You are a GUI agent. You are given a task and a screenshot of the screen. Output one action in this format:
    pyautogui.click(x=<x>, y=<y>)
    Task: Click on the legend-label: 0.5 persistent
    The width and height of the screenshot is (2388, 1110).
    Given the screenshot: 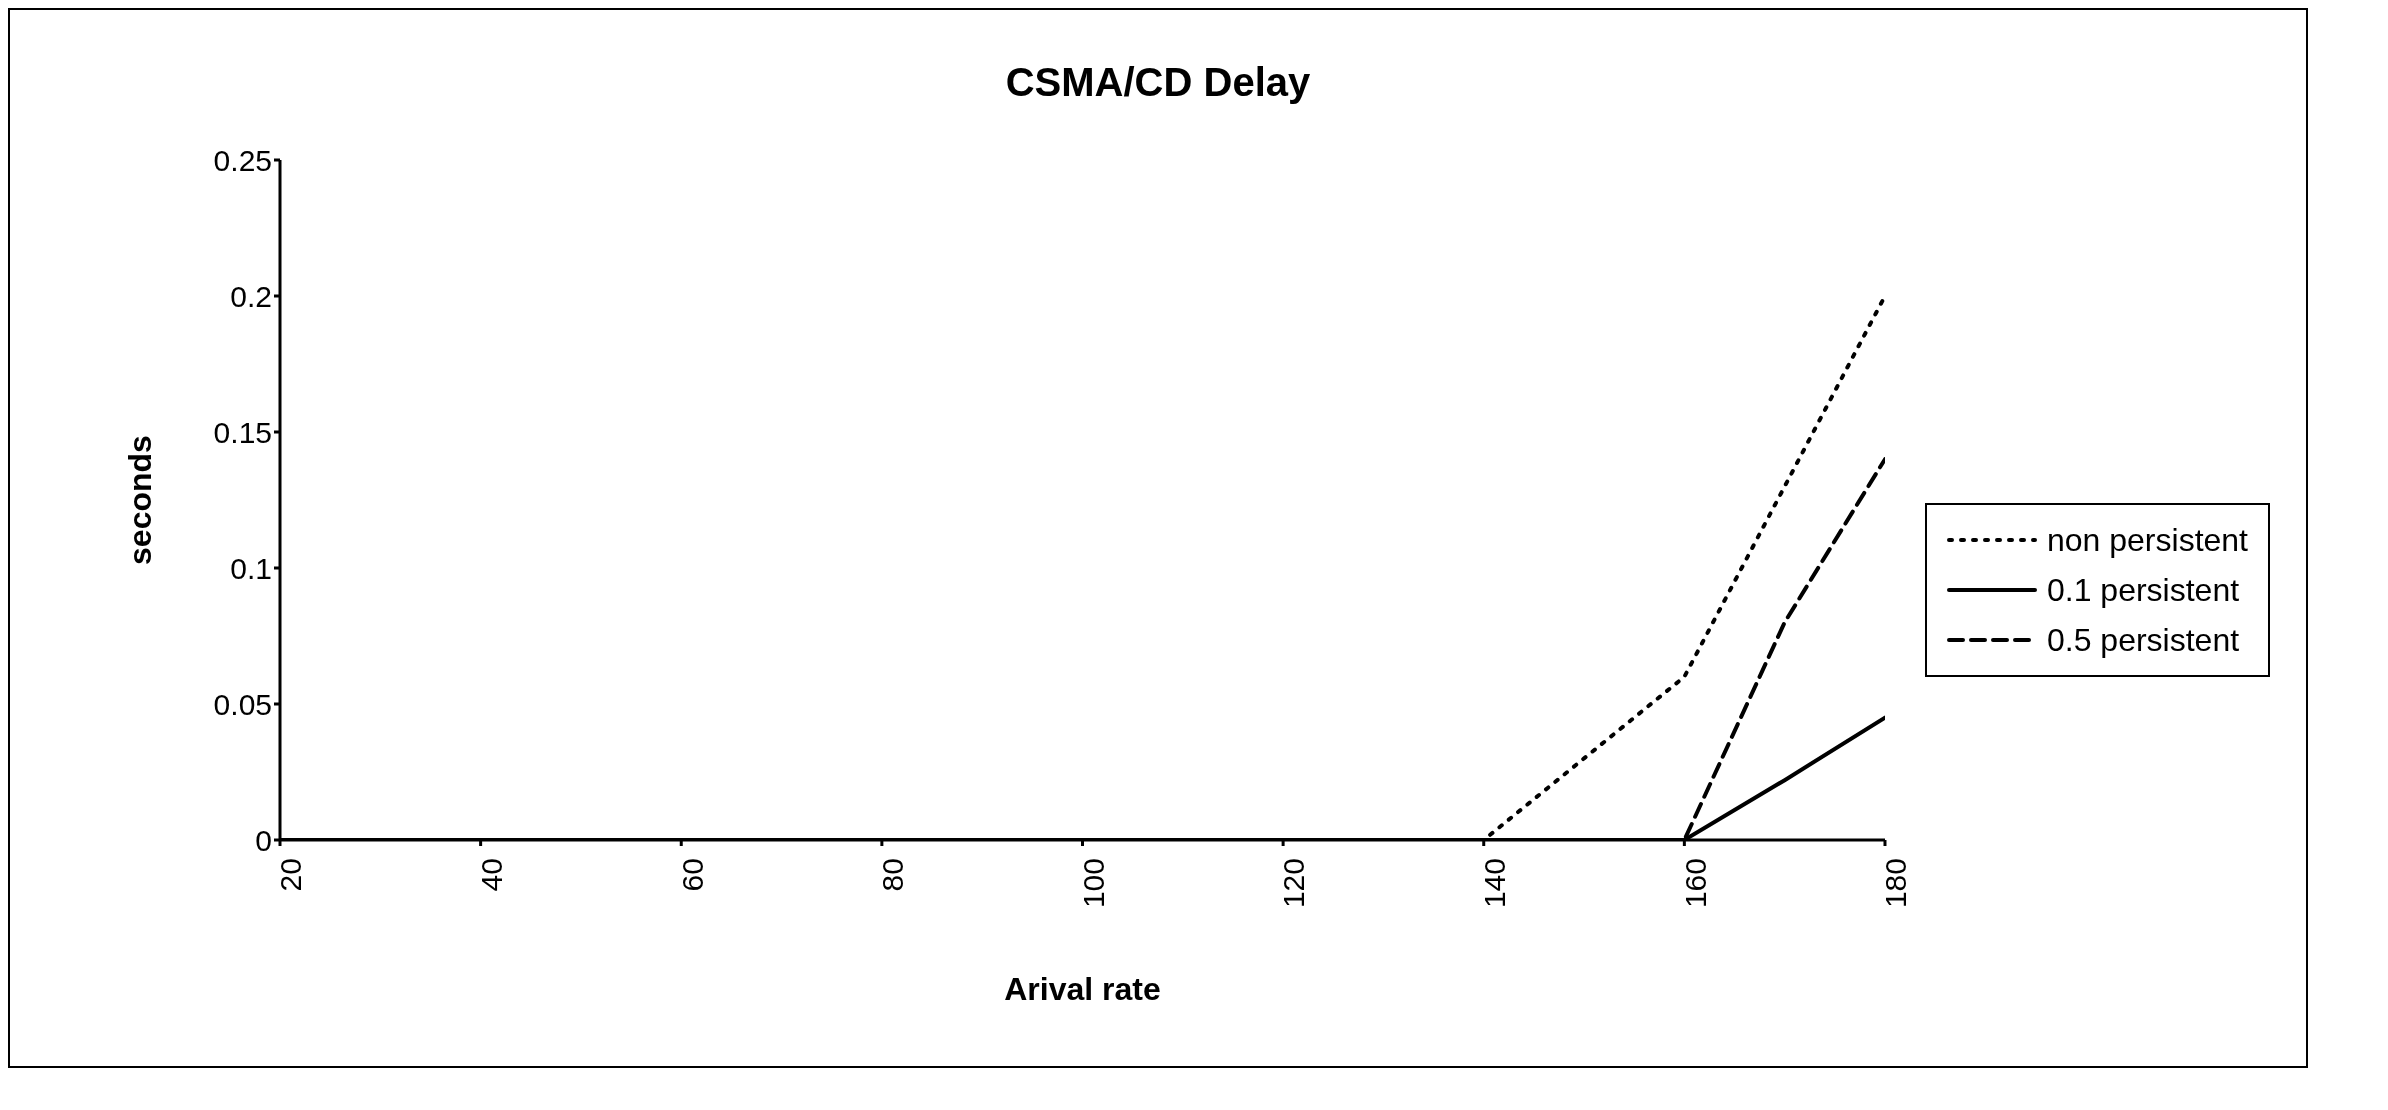 What is the action you would take?
    pyautogui.click(x=2143, y=640)
    